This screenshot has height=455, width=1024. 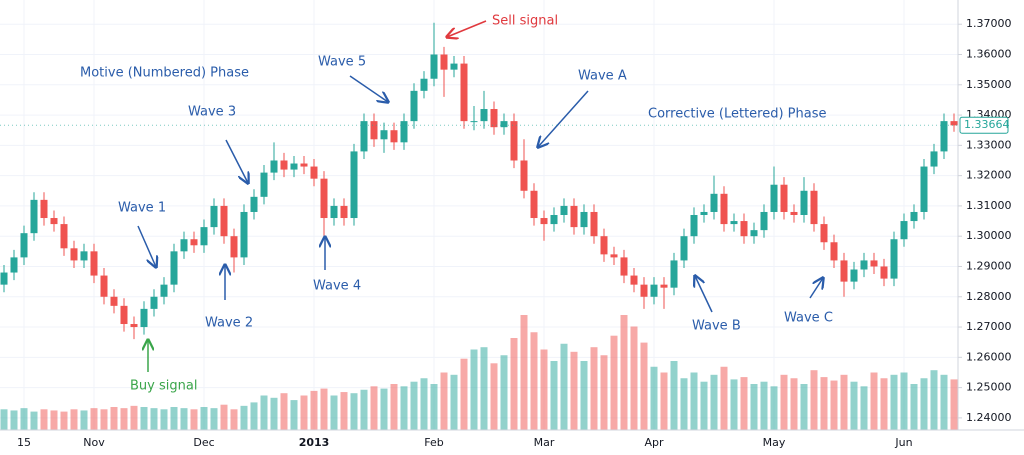 What do you see at coordinates (94, 442) in the screenshot?
I see `x-tick-label: Nov` at bounding box center [94, 442].